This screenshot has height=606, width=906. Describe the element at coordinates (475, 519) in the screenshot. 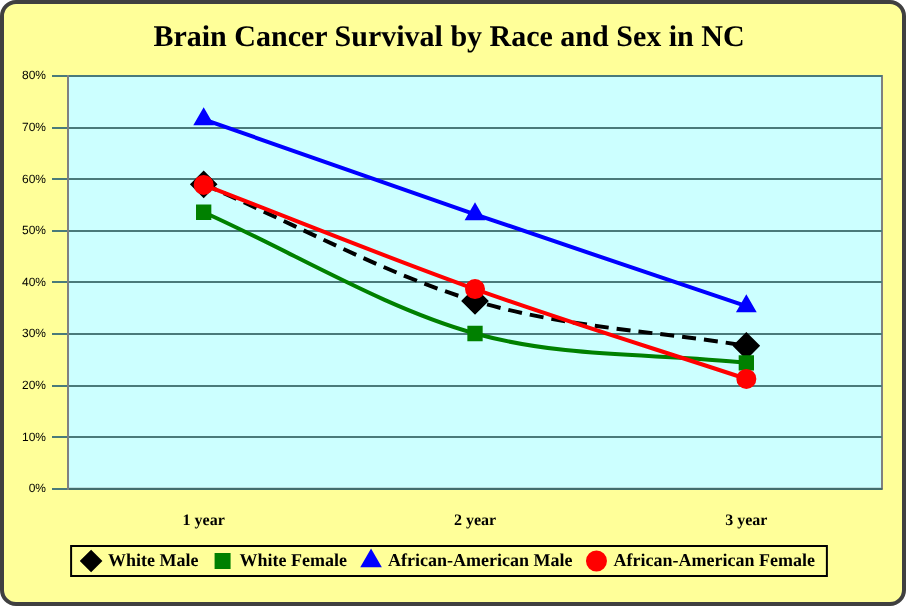

I see `x-tick-label: 2 year` at that location.